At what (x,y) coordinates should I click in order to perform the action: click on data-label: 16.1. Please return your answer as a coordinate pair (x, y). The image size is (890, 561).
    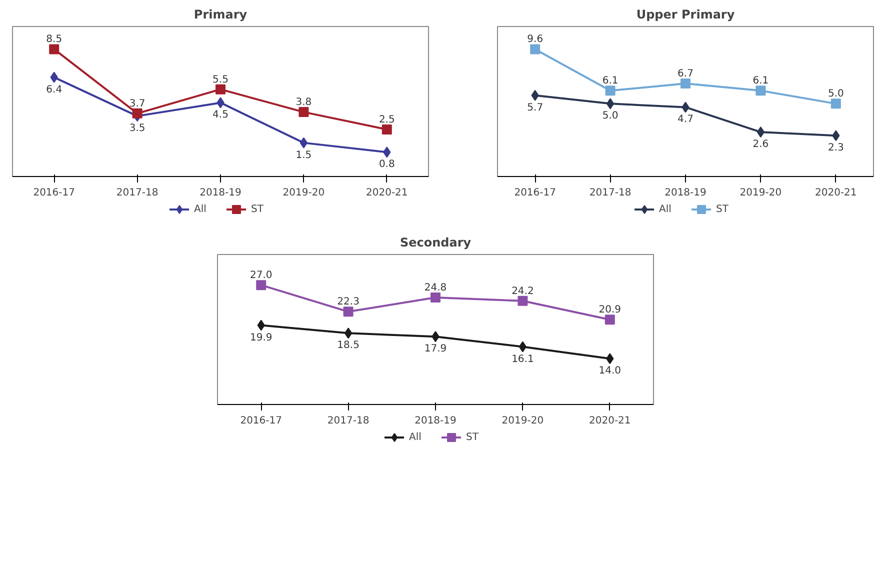
    Looking at the image, I should click on (523, 359).